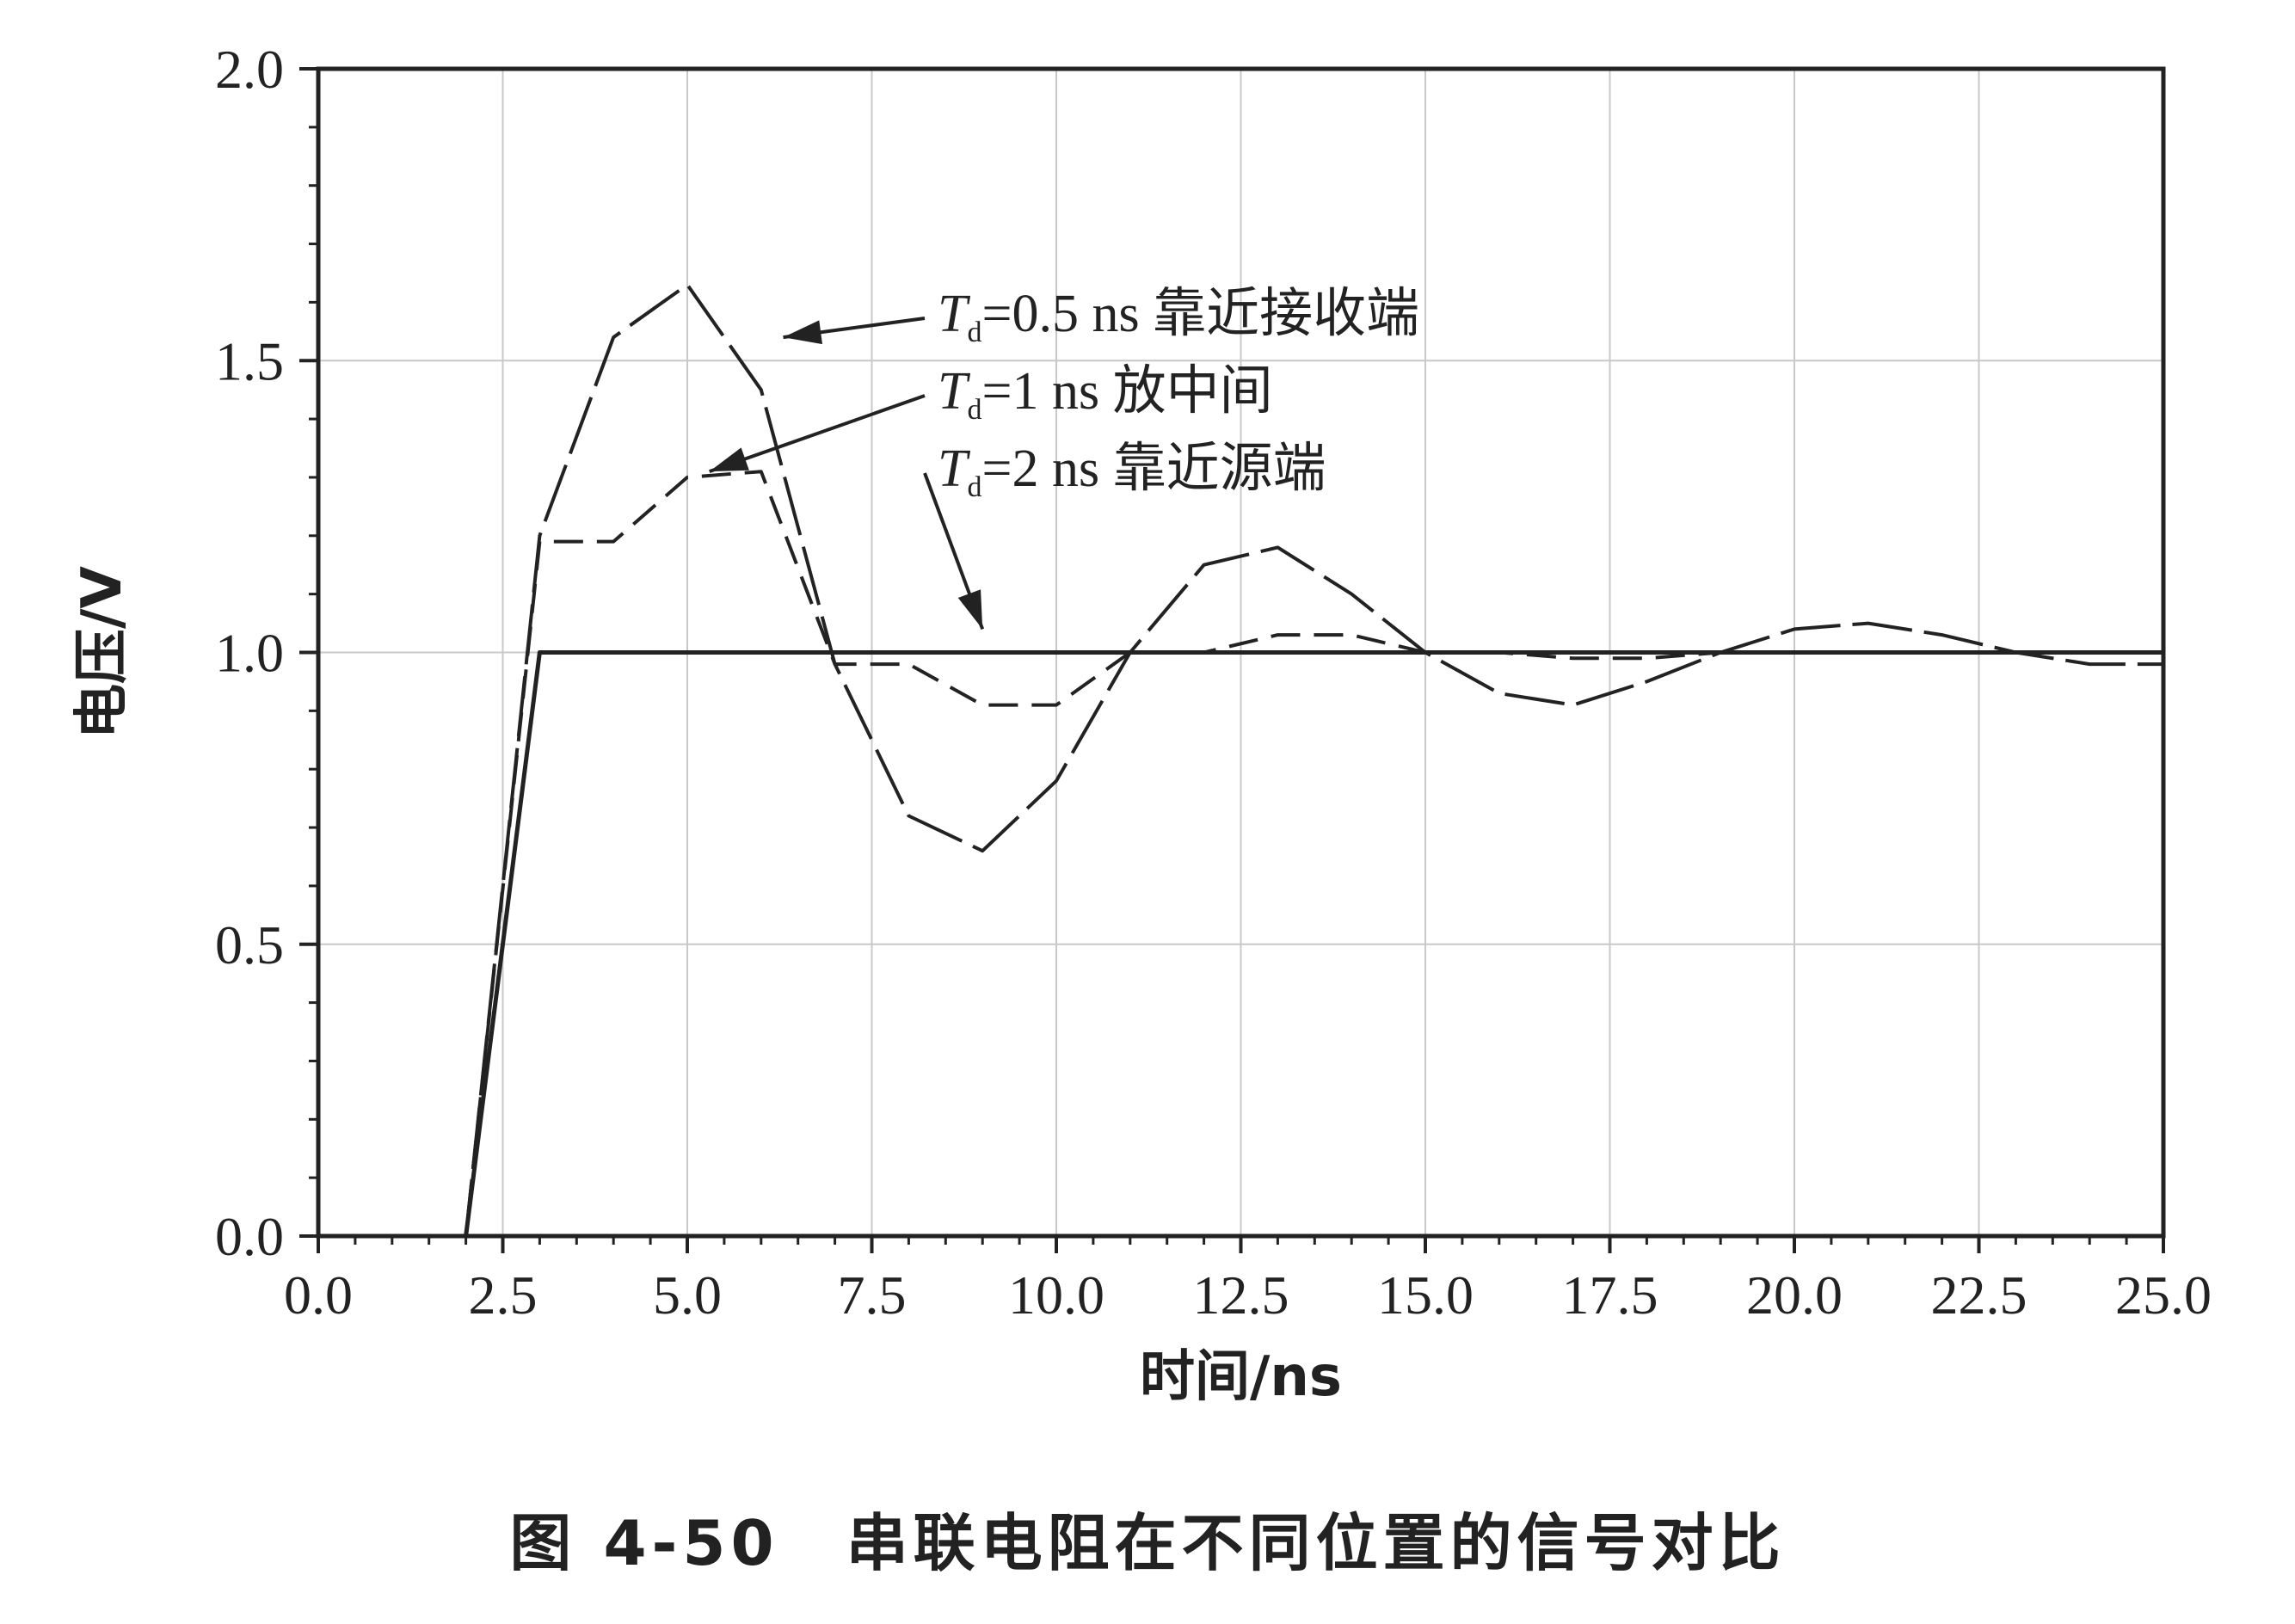 The image size is (2295, 1624). I want to click on y-tick-label: 2.0, so click(249, 69).